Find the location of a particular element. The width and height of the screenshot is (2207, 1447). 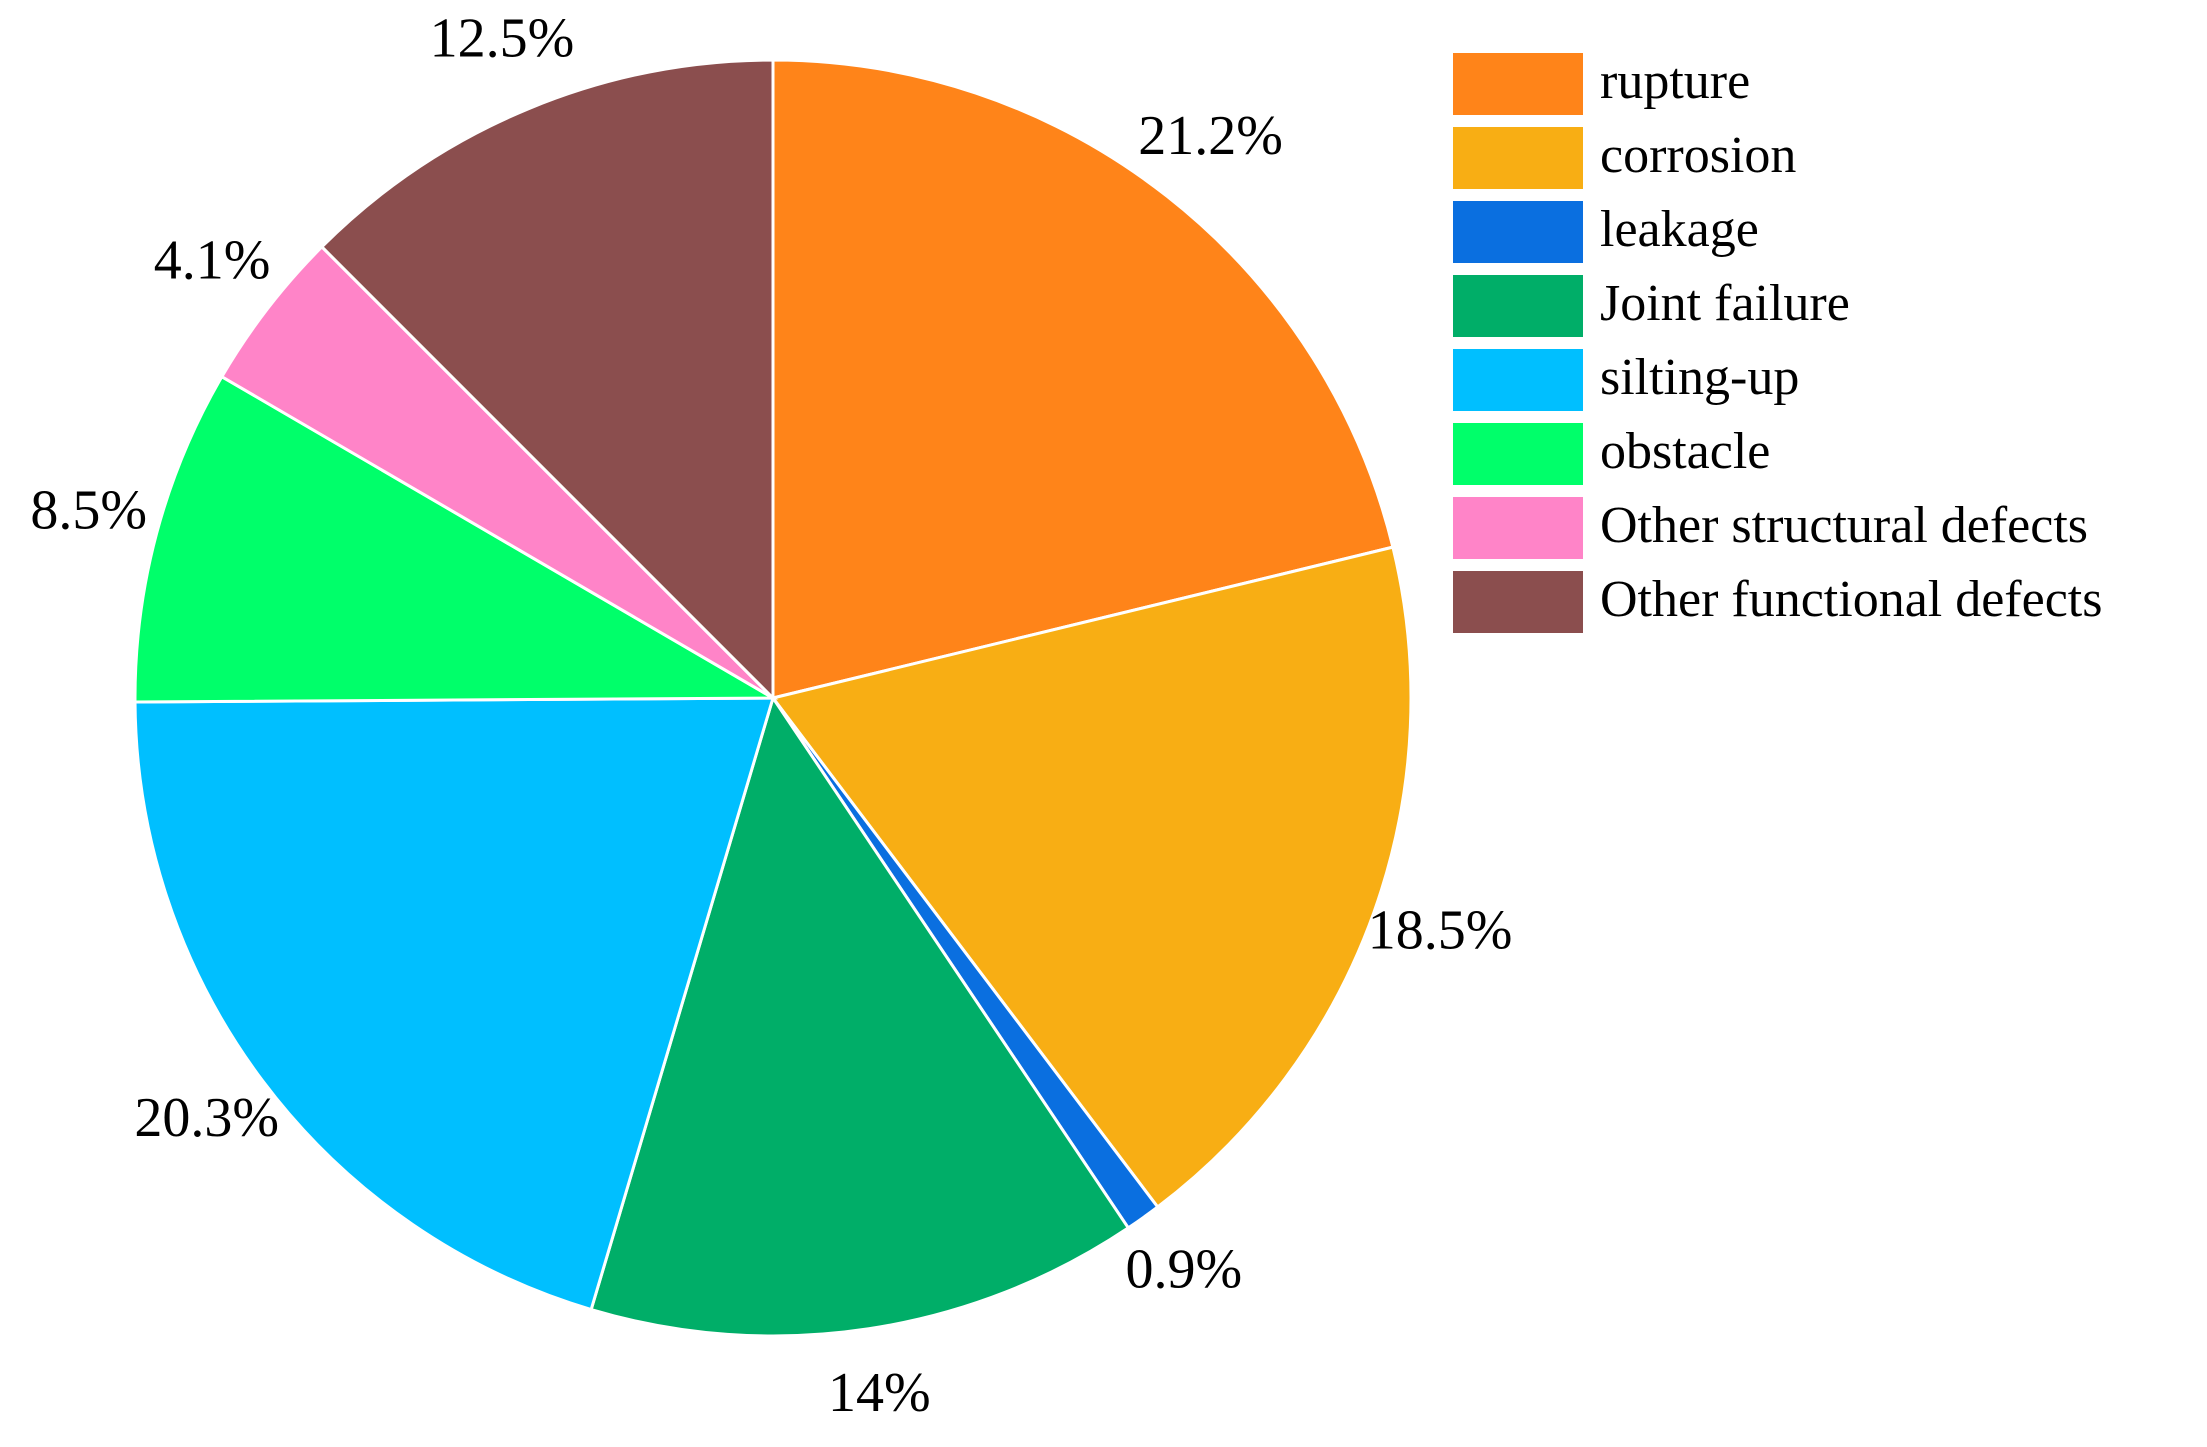

legend-label: leakage is located at coordinates (1679, 229).